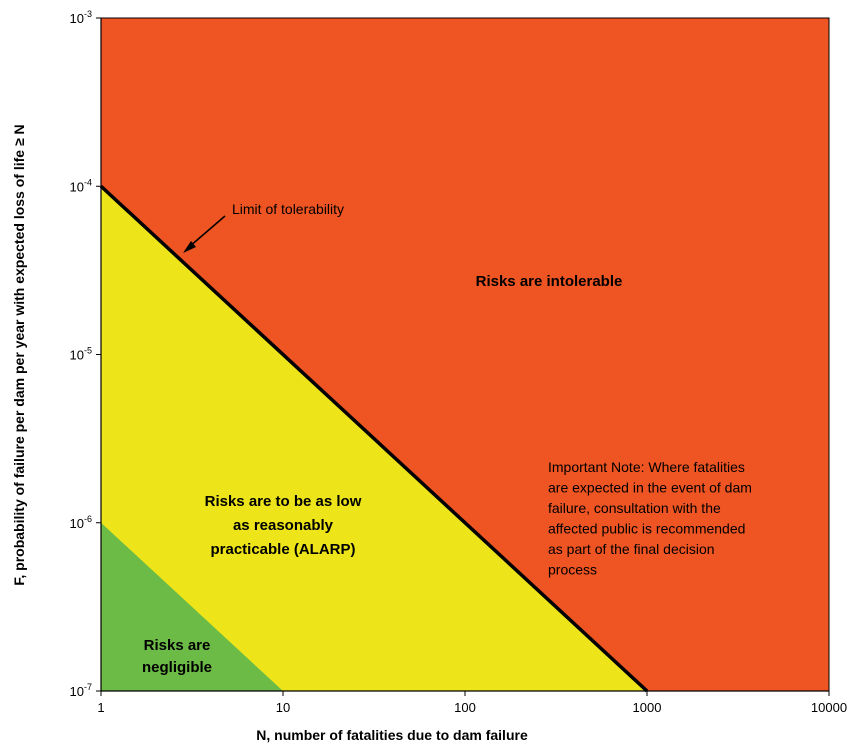 The image size is (851, 747). What do you see at coordinates (288, 209) in the screenshot?
I see `limit-of-tolerability-label: Limit of tolerability` at bounding box center [288, 209].